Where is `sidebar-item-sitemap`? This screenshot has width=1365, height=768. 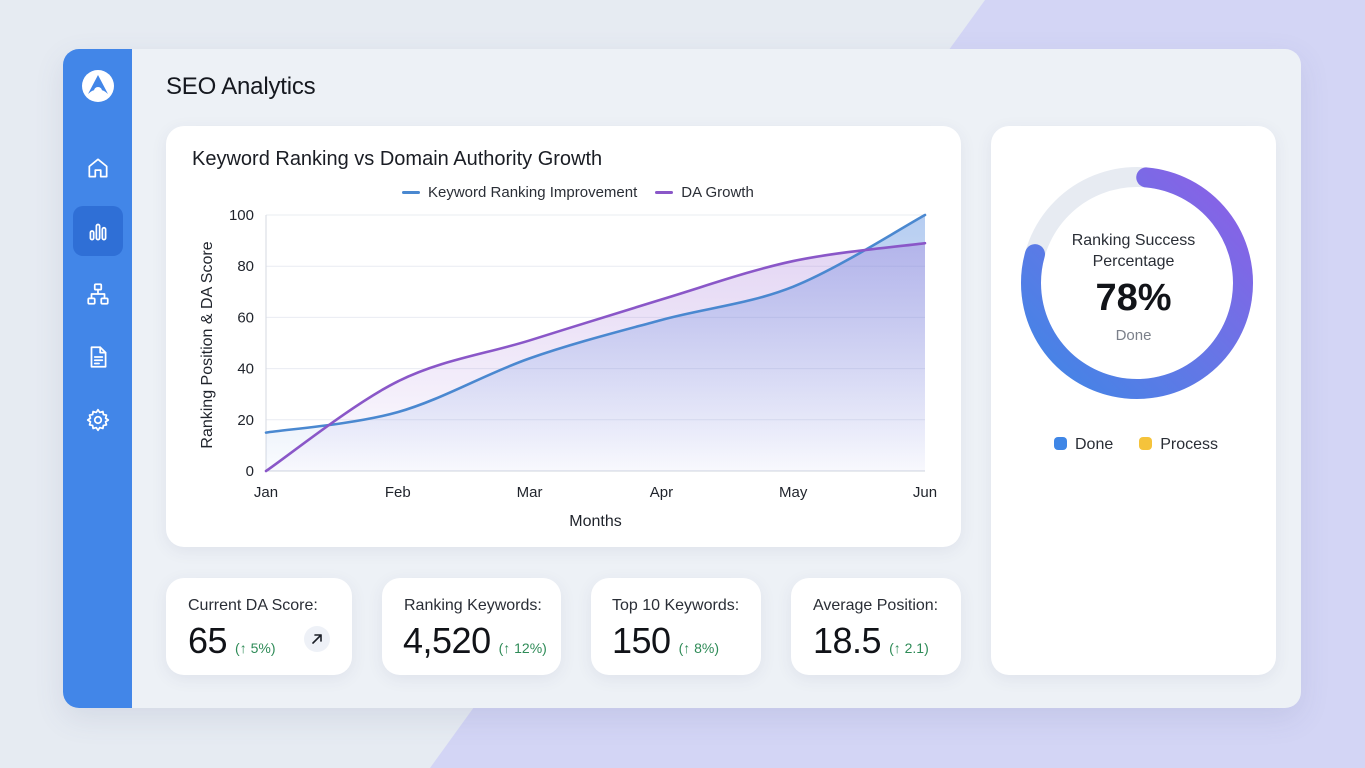 sidebar-item-sitemap is located at coordinates (98, 294).